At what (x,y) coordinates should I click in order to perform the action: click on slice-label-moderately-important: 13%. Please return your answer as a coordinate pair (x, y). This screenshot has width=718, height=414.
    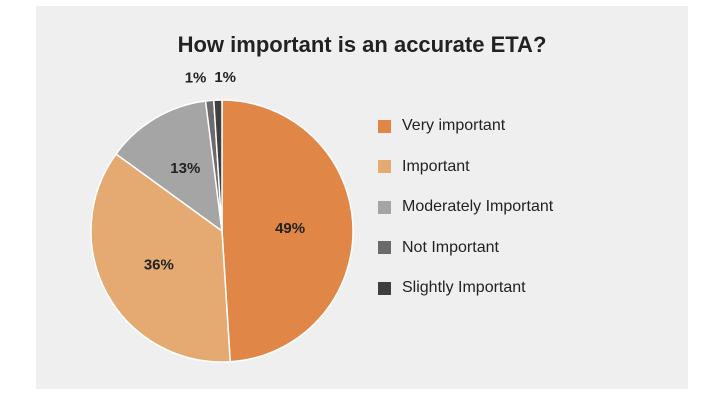
    Looking at the image, I should click on (185, 168).